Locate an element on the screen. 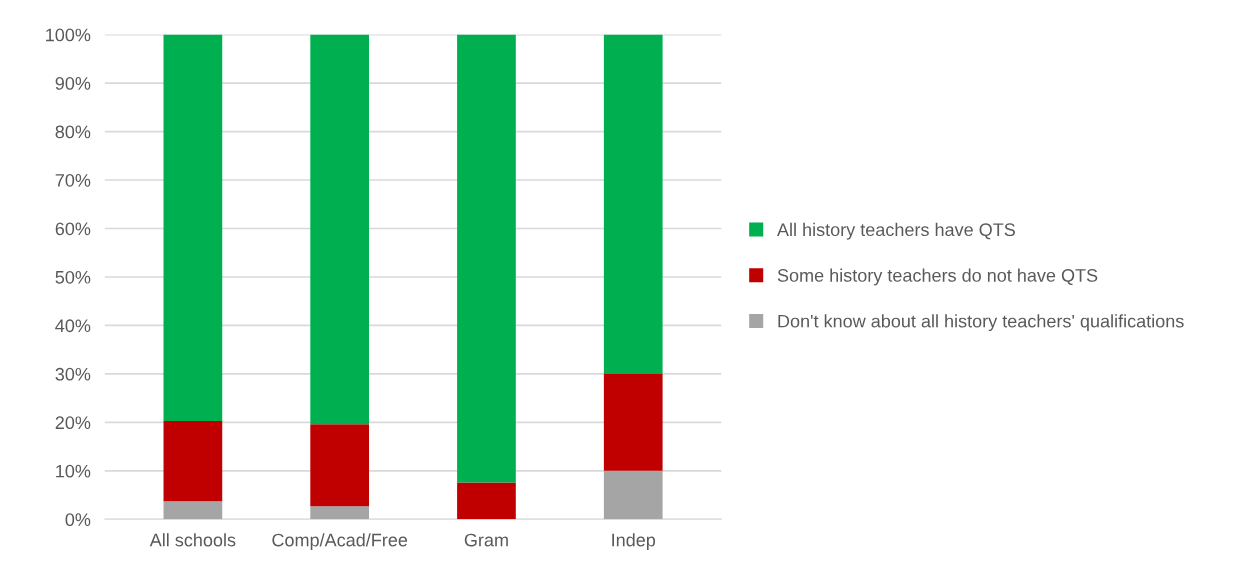  y-tick-label: 70% is located at coordinates (73, 180).